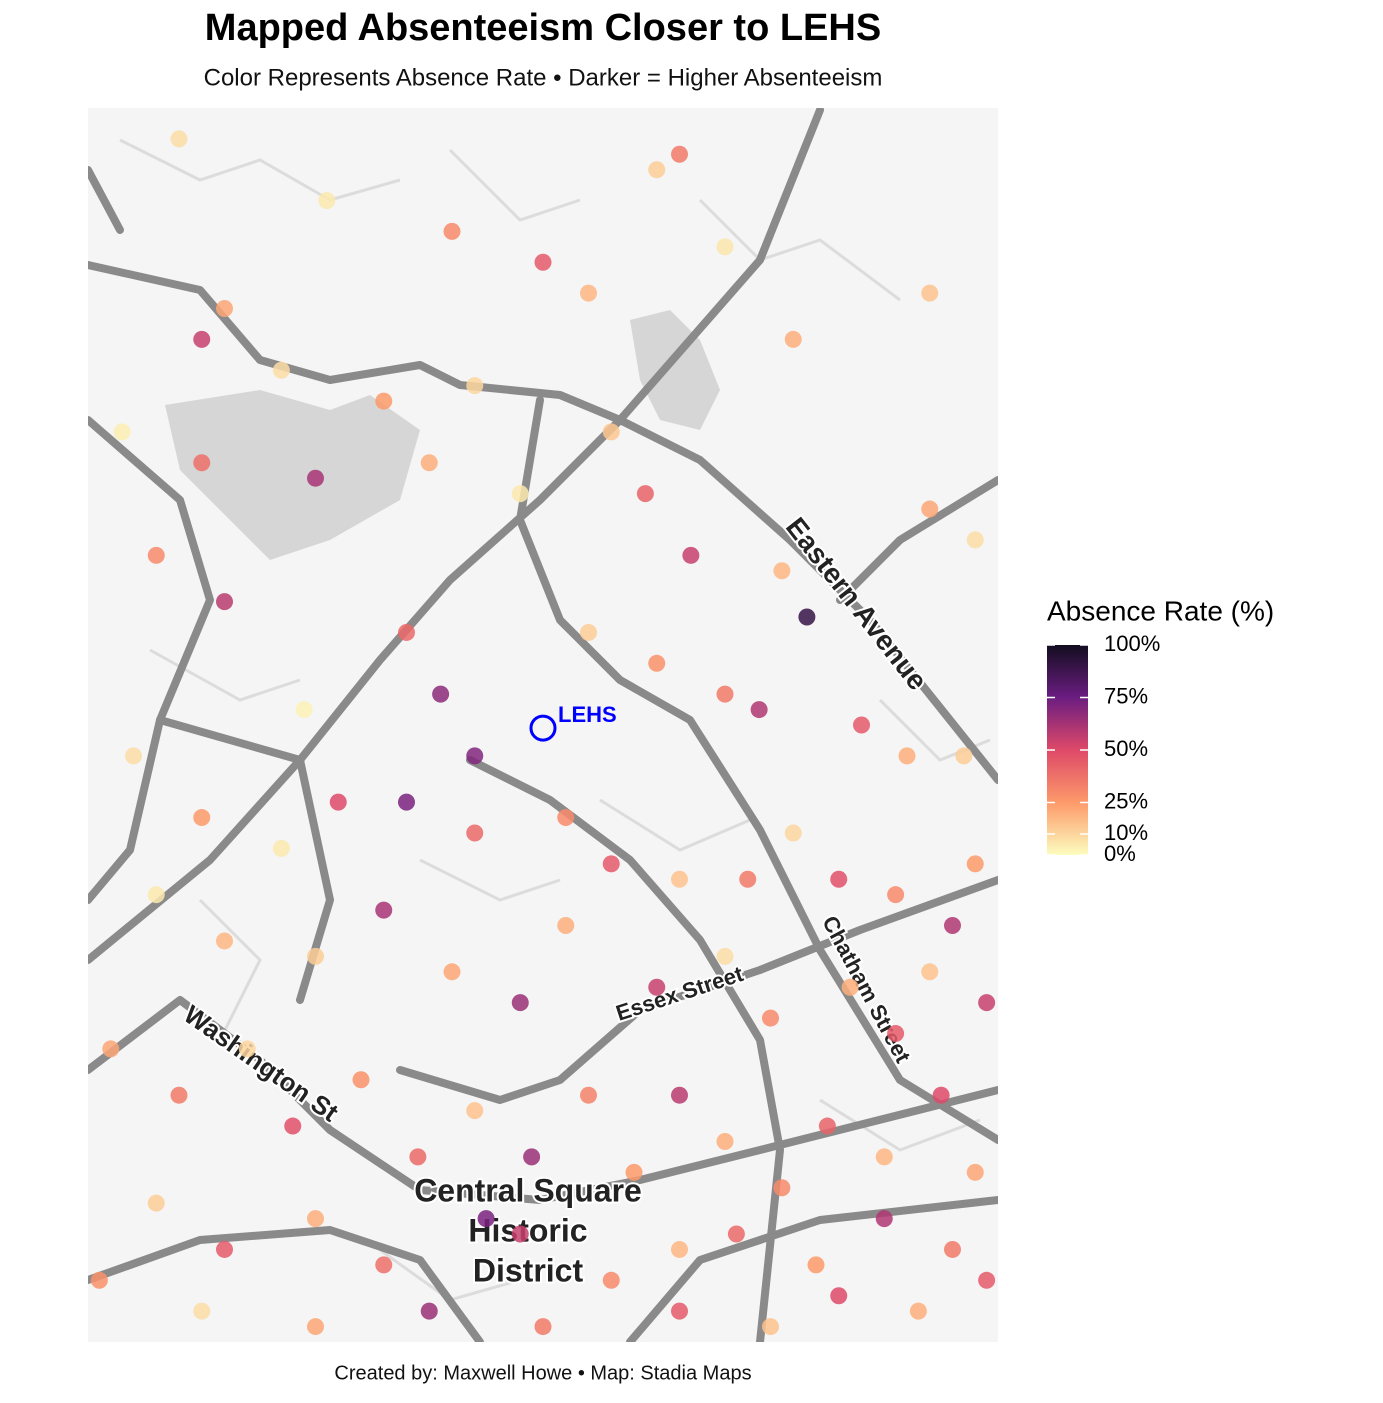 The height and width of the screenshot is (1403, 1383). I want to click on legend-ticks: 100% 75% 50% 25% 10%0%, so click(1103, 748).